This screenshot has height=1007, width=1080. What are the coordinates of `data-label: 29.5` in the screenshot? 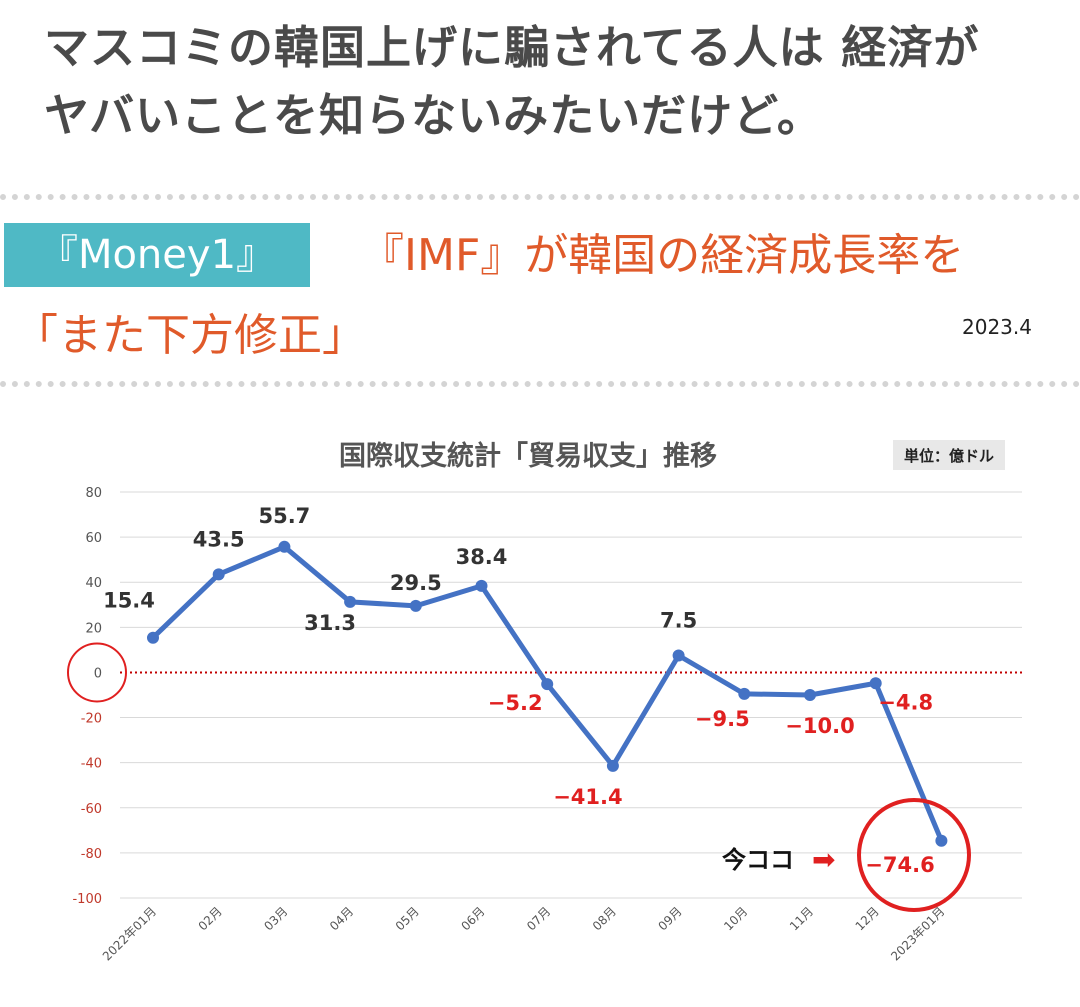 It's located at (416, 583).